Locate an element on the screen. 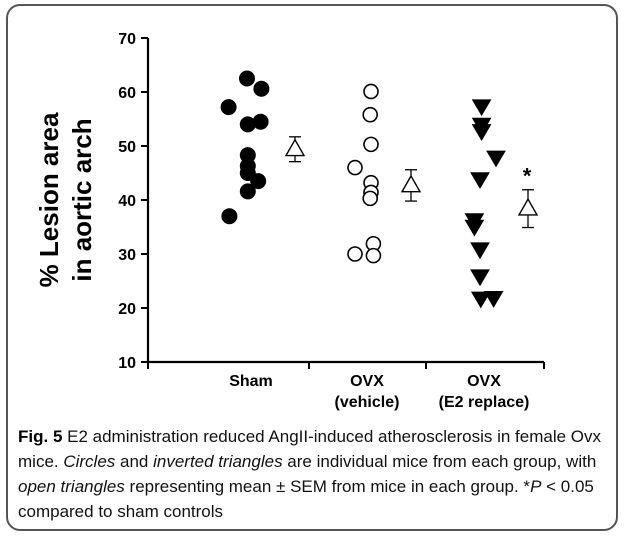  caption-figure-label: Fig. 5 is located at coordinates (40, 436).